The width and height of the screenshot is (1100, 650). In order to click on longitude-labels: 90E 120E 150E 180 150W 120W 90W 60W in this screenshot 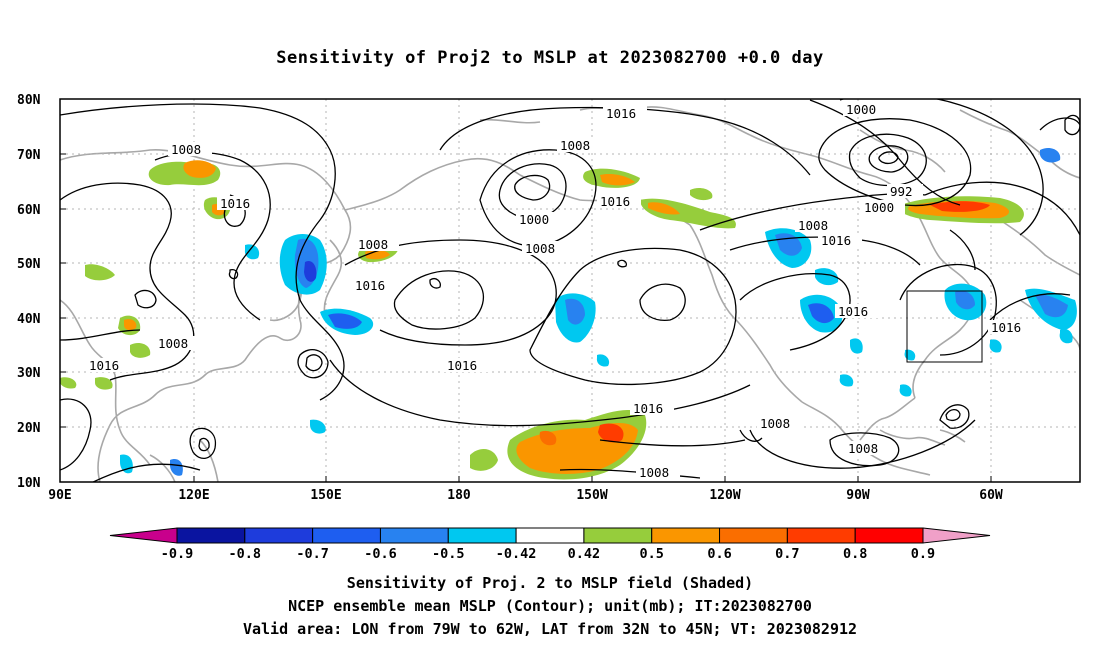, I will do `click(525, 495)`.